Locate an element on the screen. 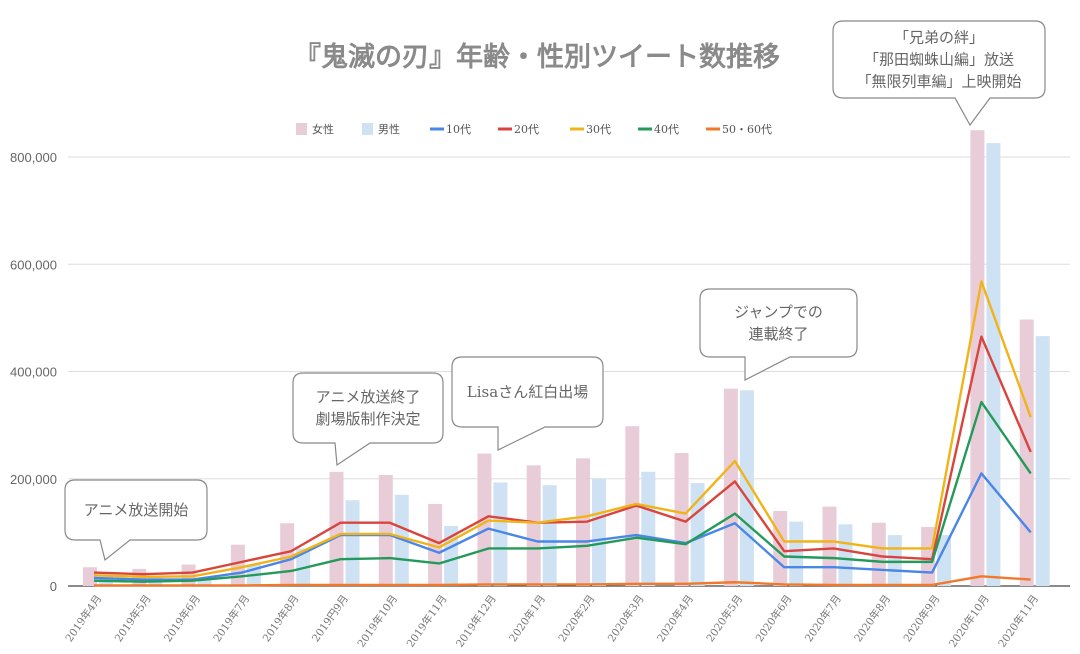  x-tick-label: 2020年6月 is located at coordinates (774, 618).